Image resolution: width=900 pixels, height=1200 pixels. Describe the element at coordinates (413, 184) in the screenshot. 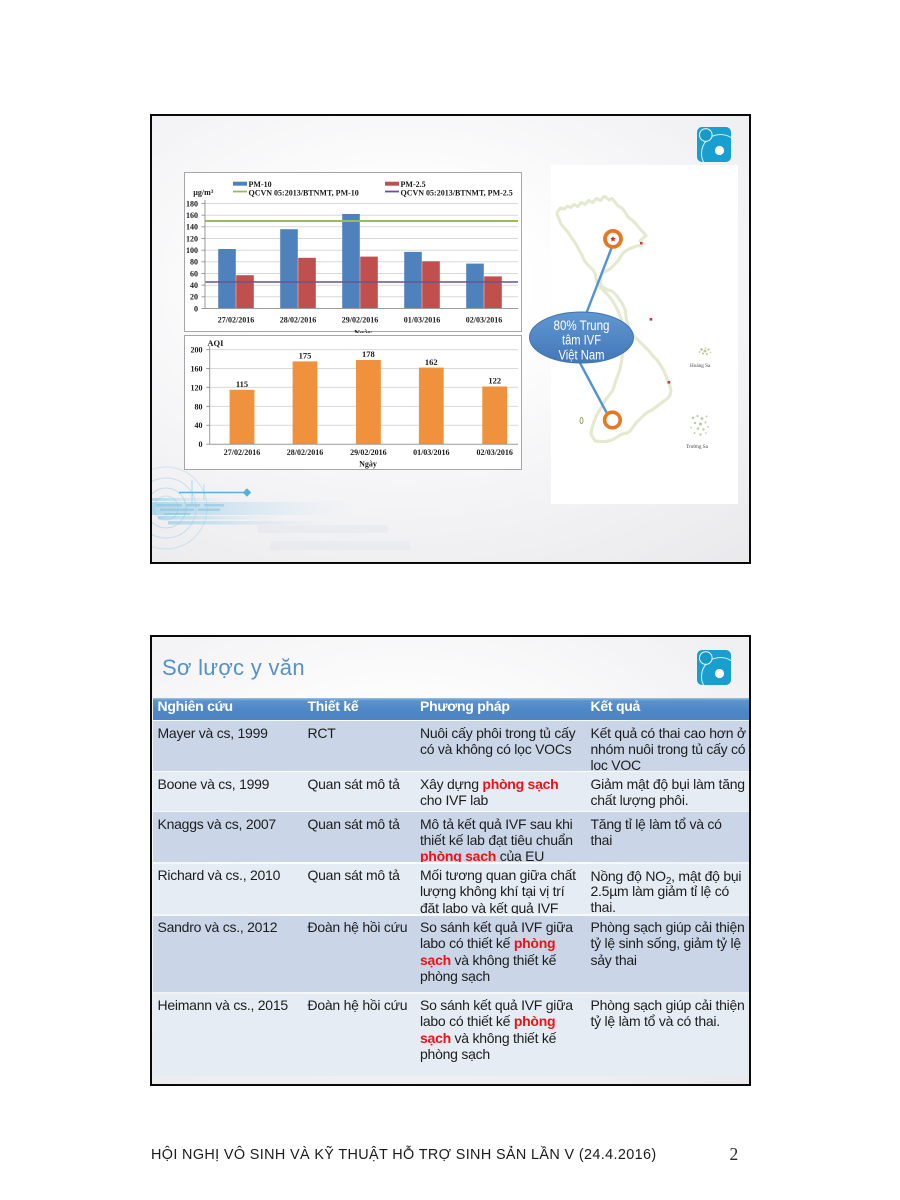

I see `svg-text: PM-2.5` at that location.